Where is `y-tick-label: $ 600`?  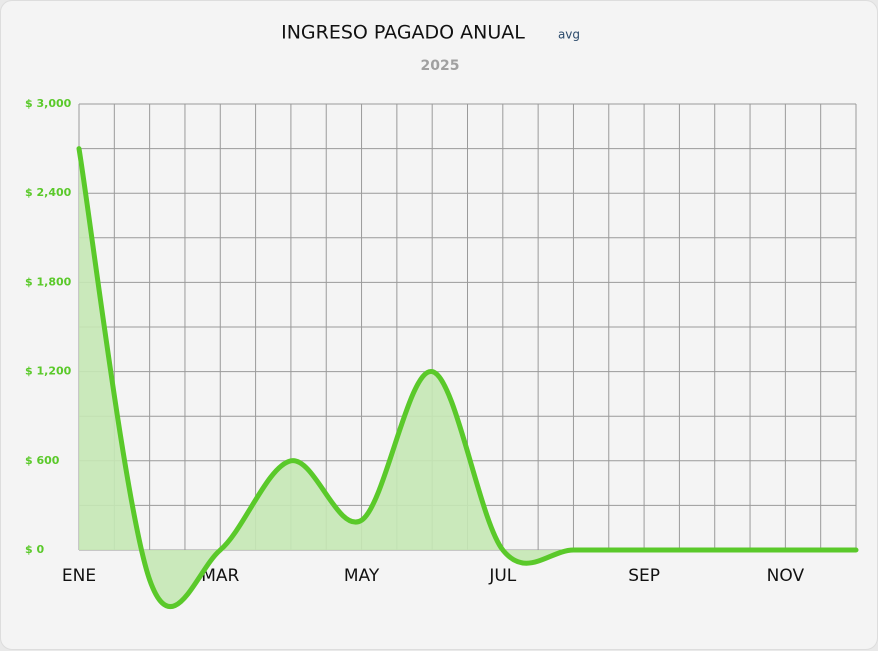
y-tick-label: $ 600 is located at coordinates (42, 460).